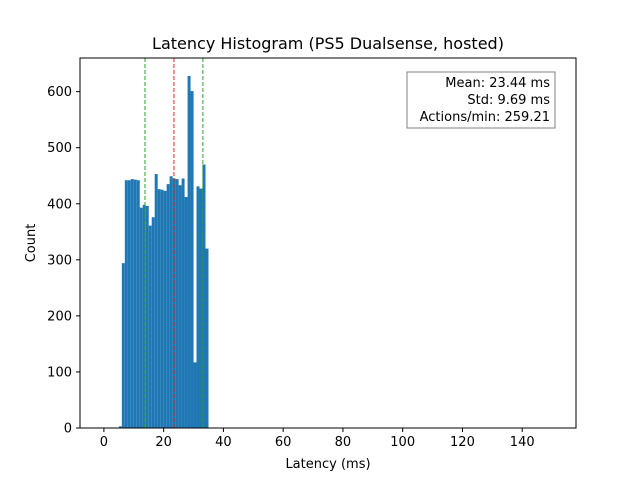 This screenshot has height=480, width=640. What do you see at coordinates (402, 442) in the screenshot?
I see `x-tick-label-100: 100` at bounding box center [402, 442].